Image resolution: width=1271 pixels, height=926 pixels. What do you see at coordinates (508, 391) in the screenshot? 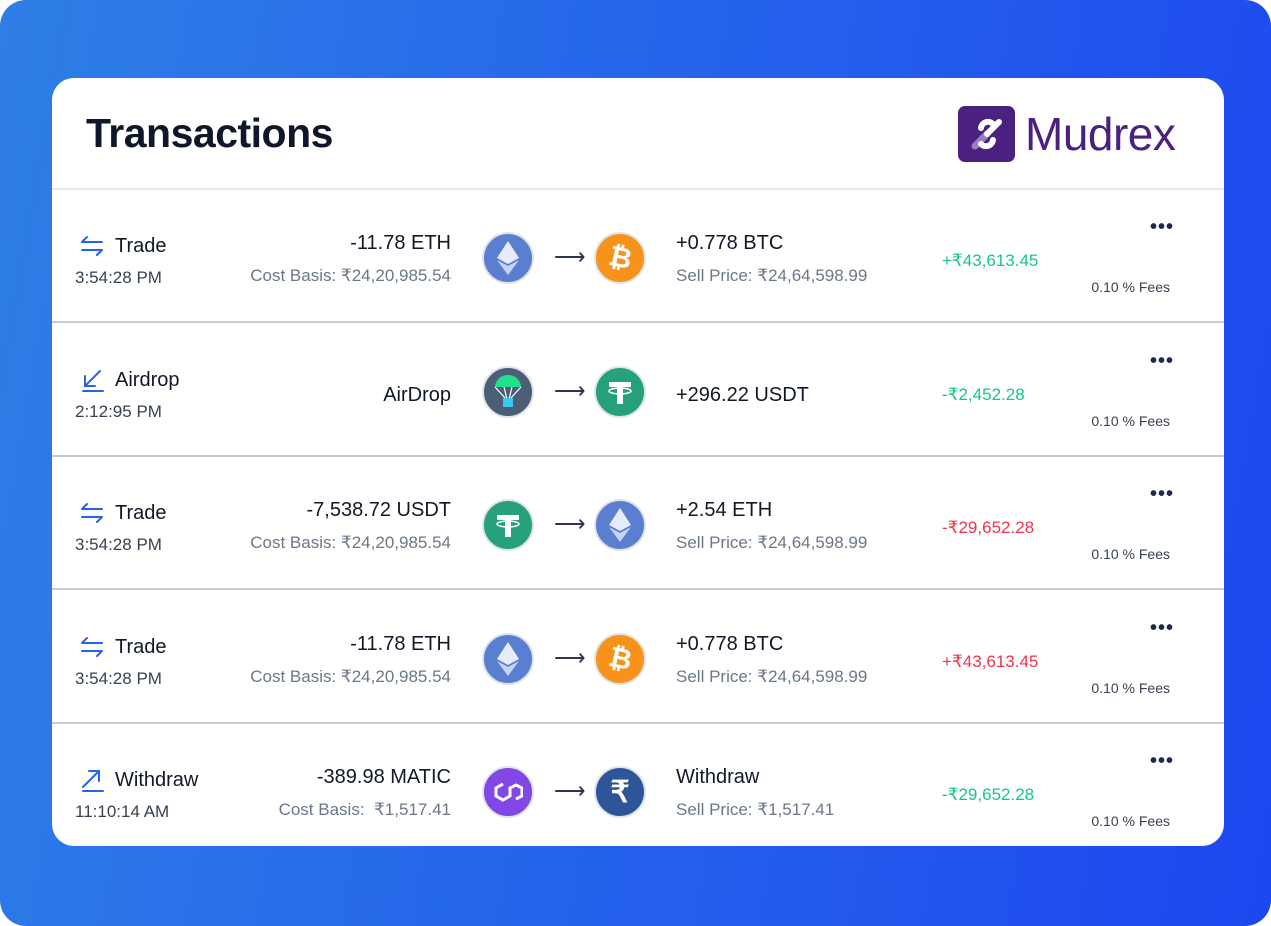
I see `airdrop-icon` at bounding box center [508, 391].